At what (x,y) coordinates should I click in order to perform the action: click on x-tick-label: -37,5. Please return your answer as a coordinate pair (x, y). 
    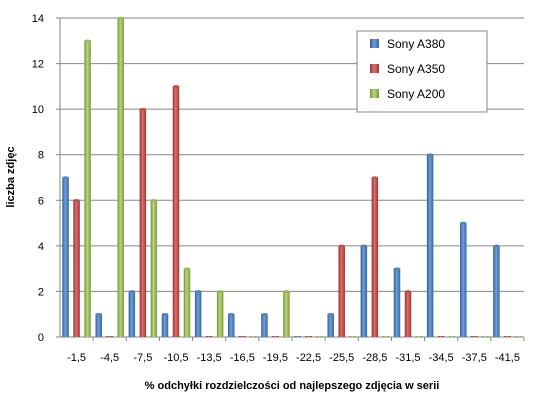
    Looking at the image, I should click on (474, 358).